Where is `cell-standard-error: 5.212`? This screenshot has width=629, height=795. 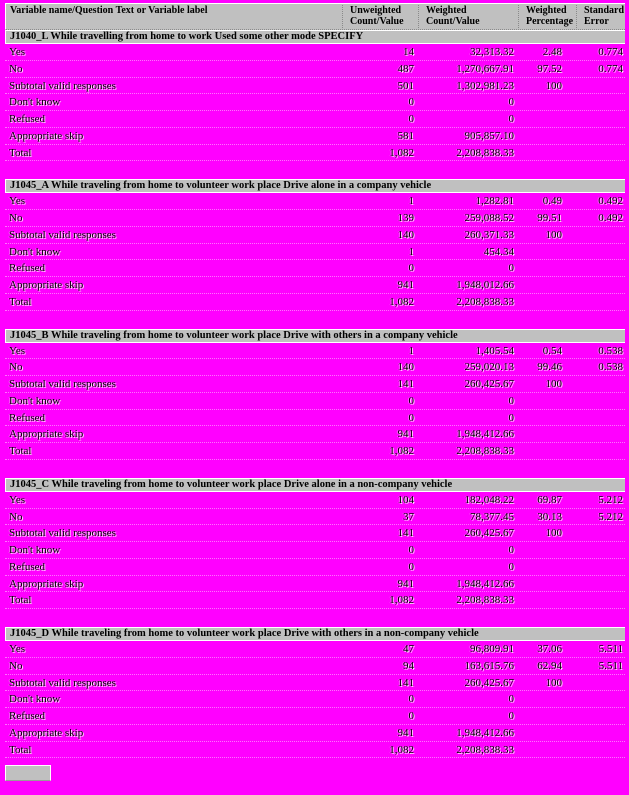 cell-standard-error: 5.212 is located at coordinates (610, 499).